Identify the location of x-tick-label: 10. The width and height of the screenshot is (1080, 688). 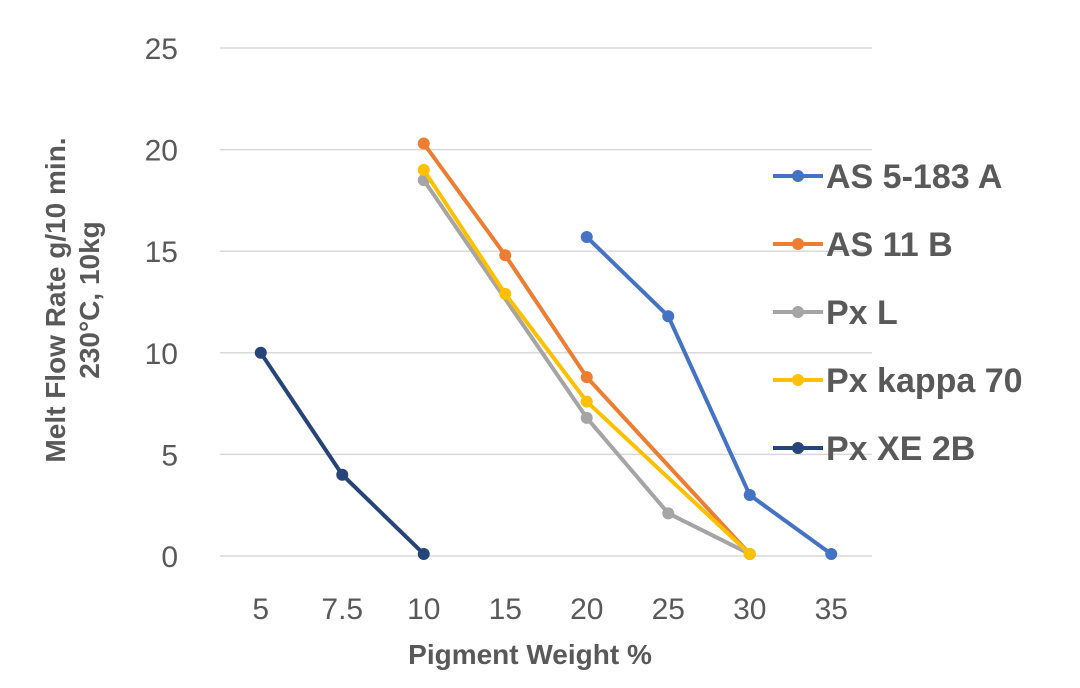
(423, 609).